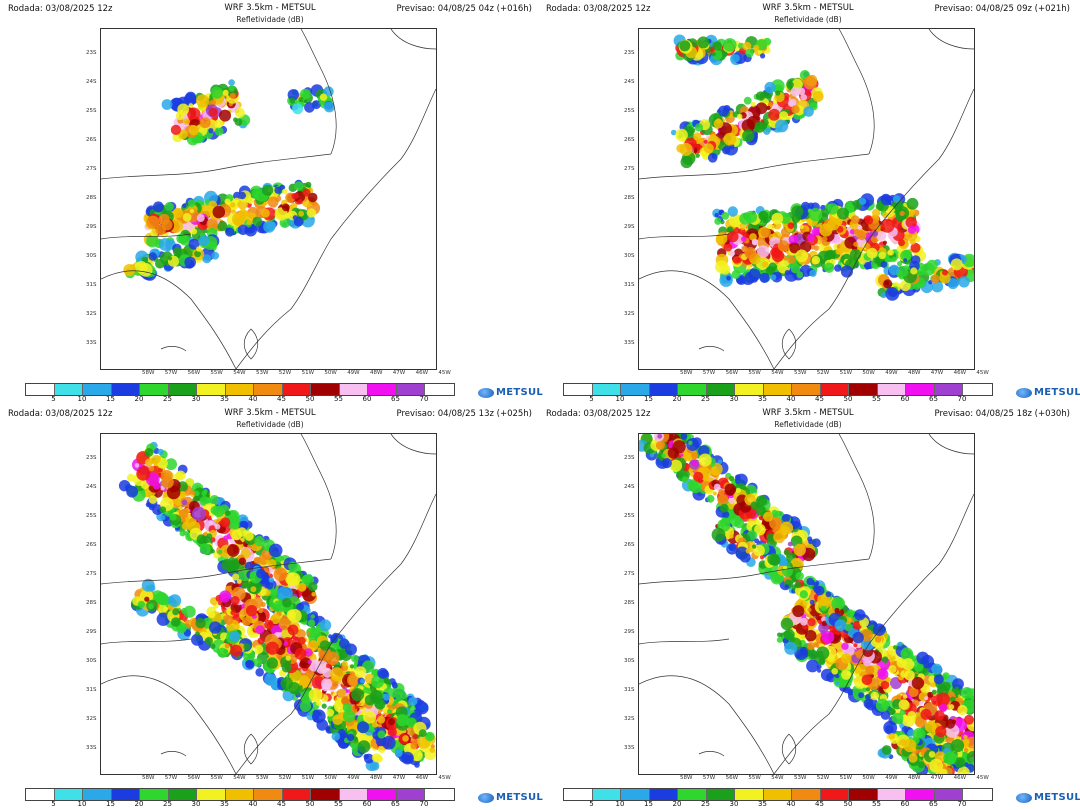  Describe the element at coordinates (629, 487) in the screenshot. I see `latitude-label: 24S` at that location.